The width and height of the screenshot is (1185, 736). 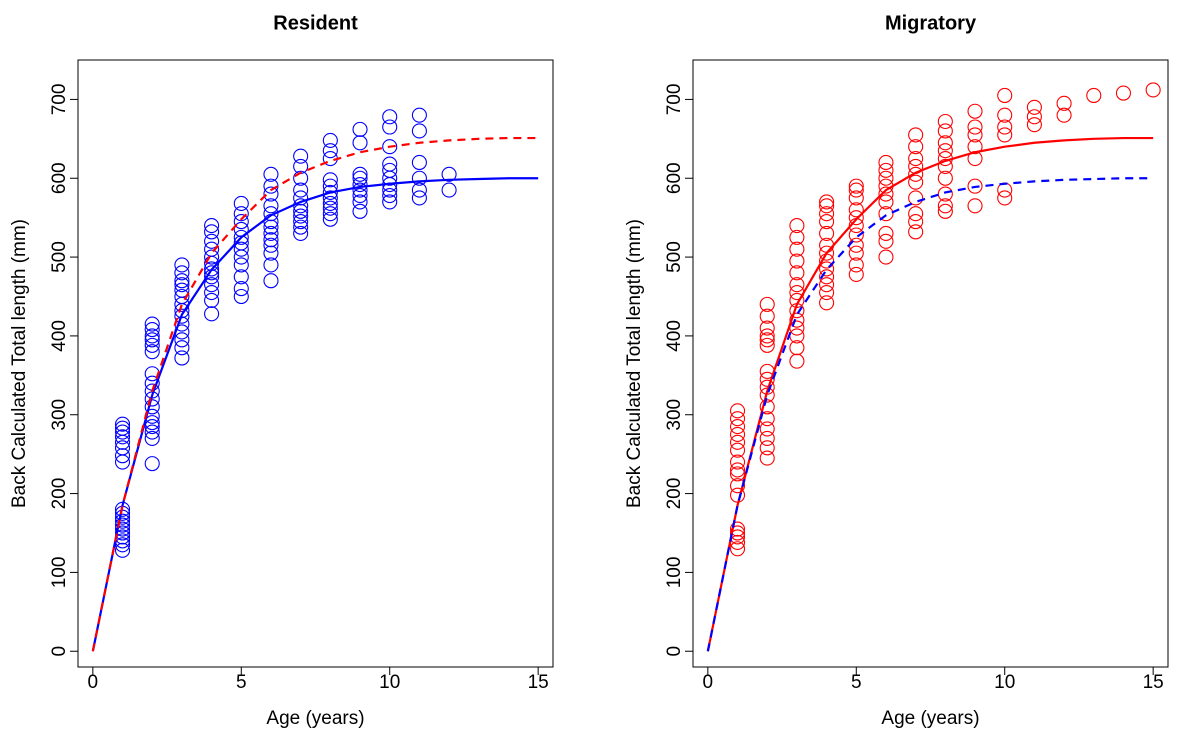 What do you see at coordinates (389, 682) in the screenshot?
I see `x-tick-label: 10` at bounding box center [389, 682].